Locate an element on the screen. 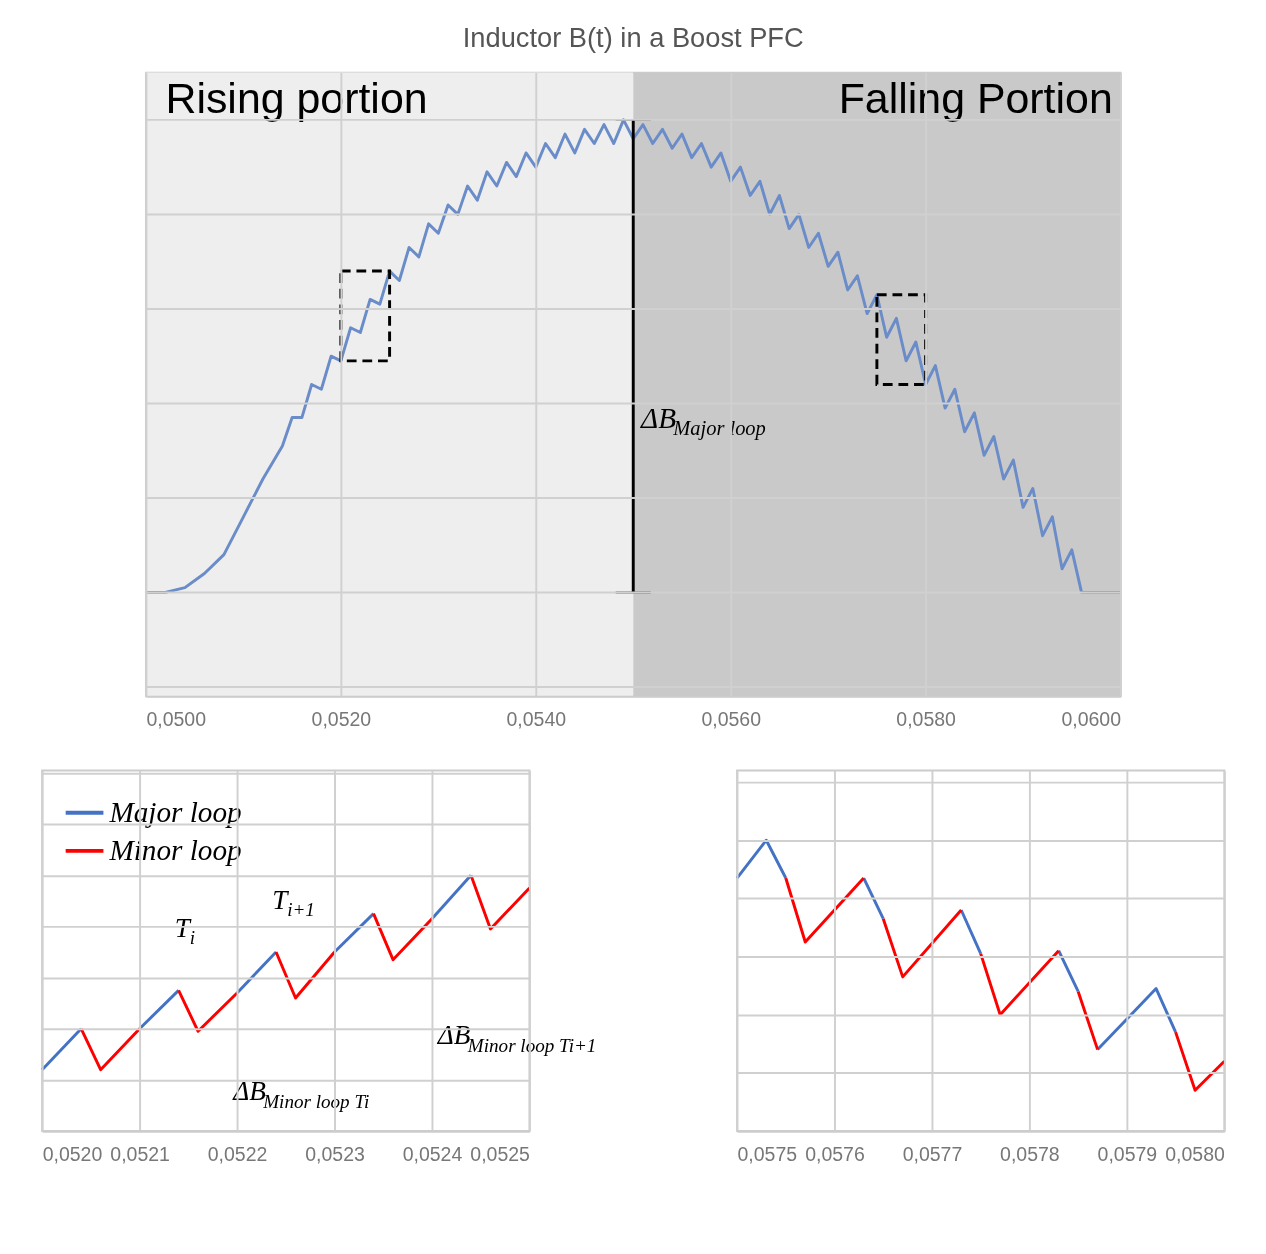 The height and width of the screenshot is (1254, 1266). x-tick-label: 0,0500 is located at coordinates (176, 719).